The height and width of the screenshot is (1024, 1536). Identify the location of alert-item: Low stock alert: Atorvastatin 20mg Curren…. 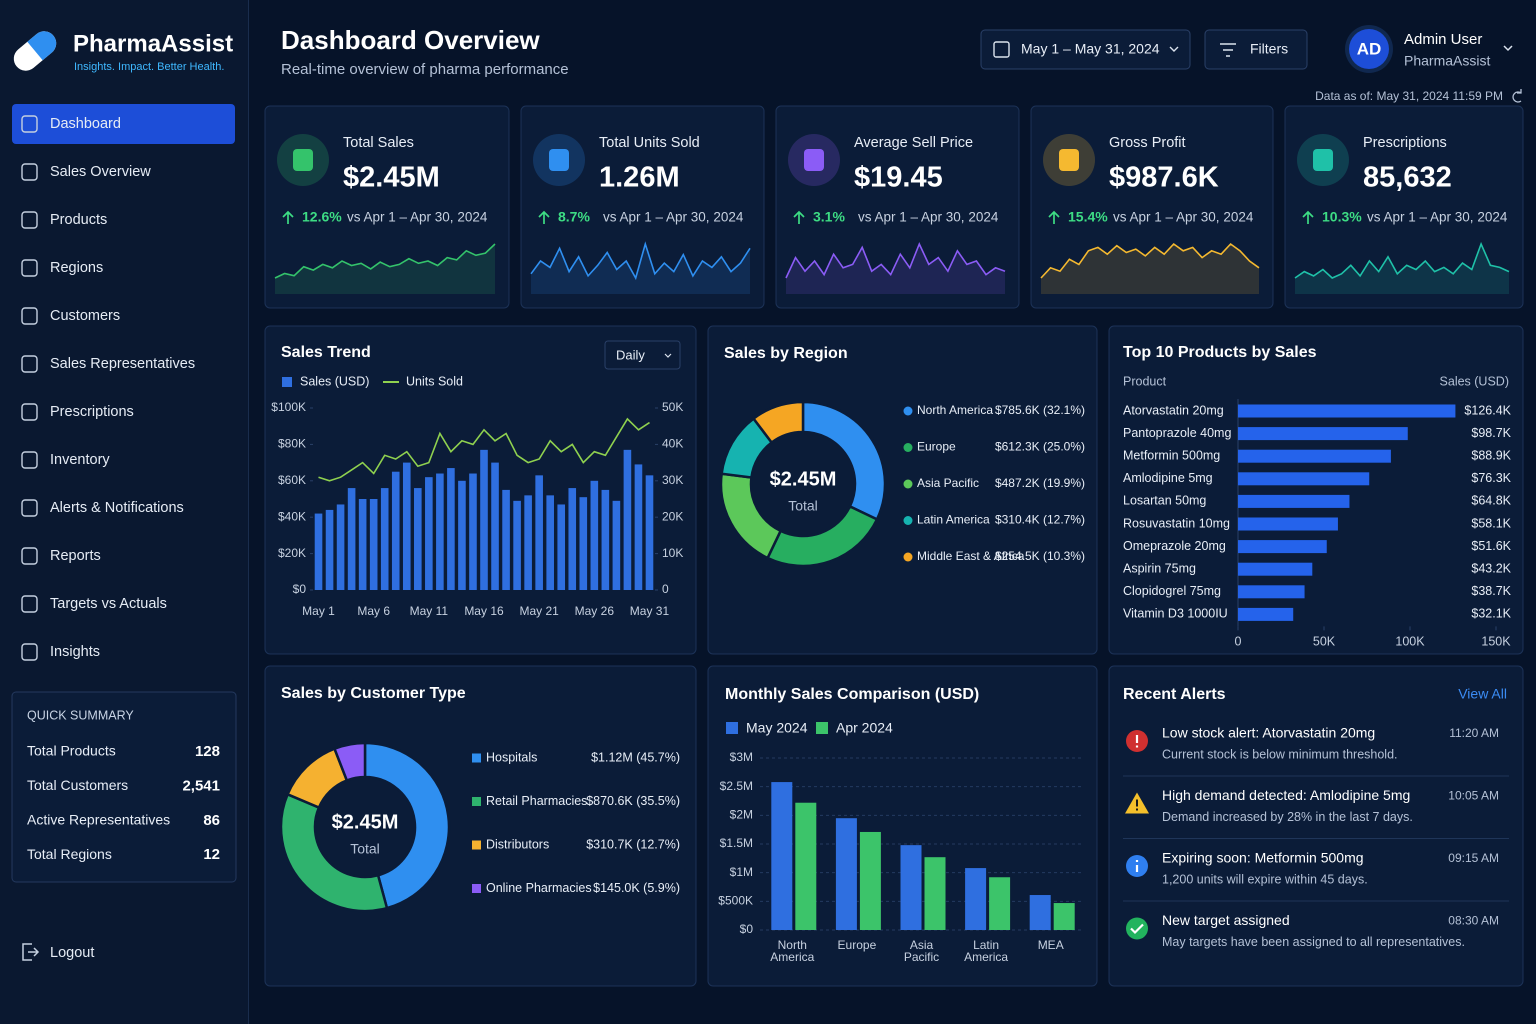
(1330, 743).